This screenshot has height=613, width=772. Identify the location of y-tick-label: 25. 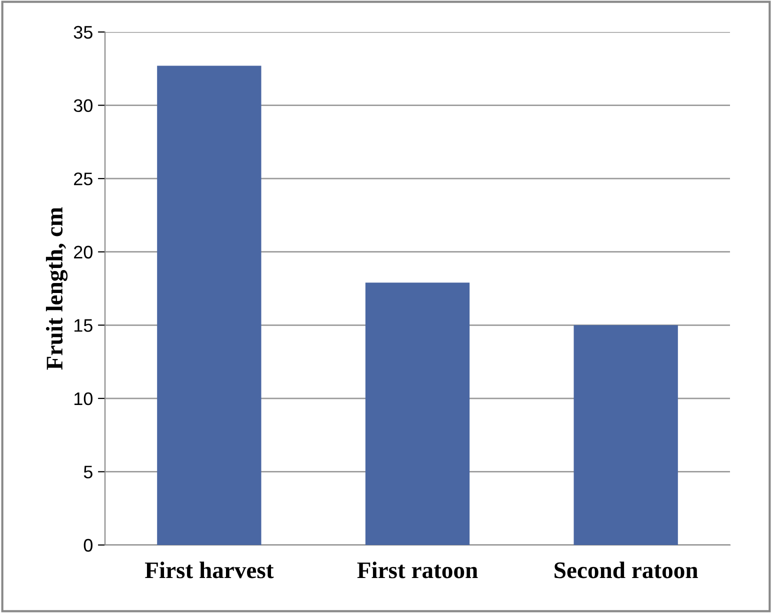
(83, 179).